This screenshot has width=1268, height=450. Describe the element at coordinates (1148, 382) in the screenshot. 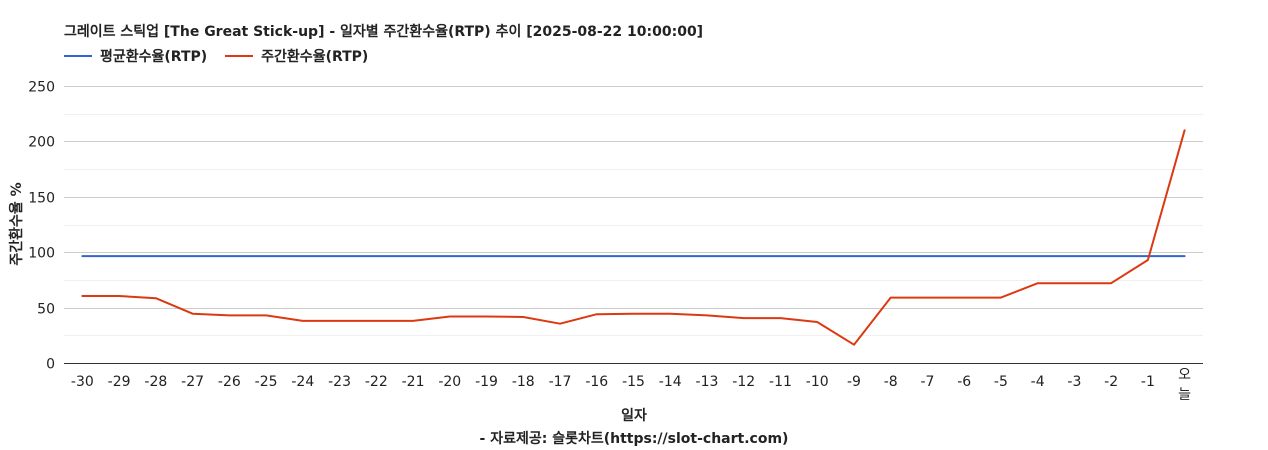

I see `x-tick-label: -1` at that location.